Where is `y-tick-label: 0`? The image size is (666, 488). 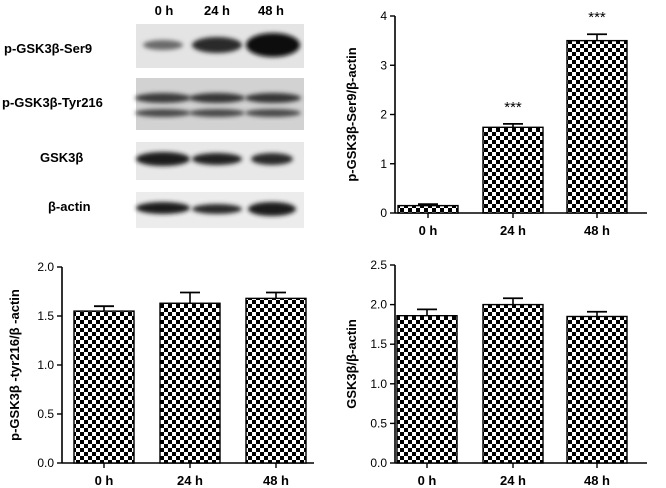 y-tick-label: 0 is located at coordinates (383, 213).